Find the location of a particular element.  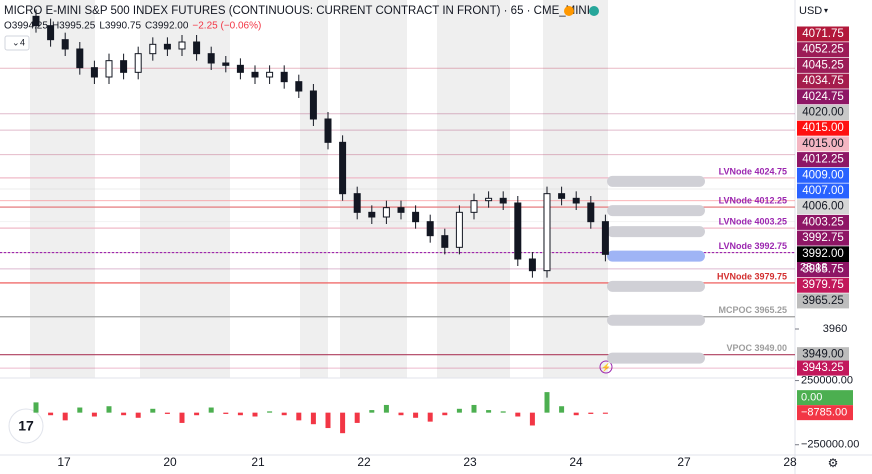

currency-label: USD is located at coordinates (810, 11).